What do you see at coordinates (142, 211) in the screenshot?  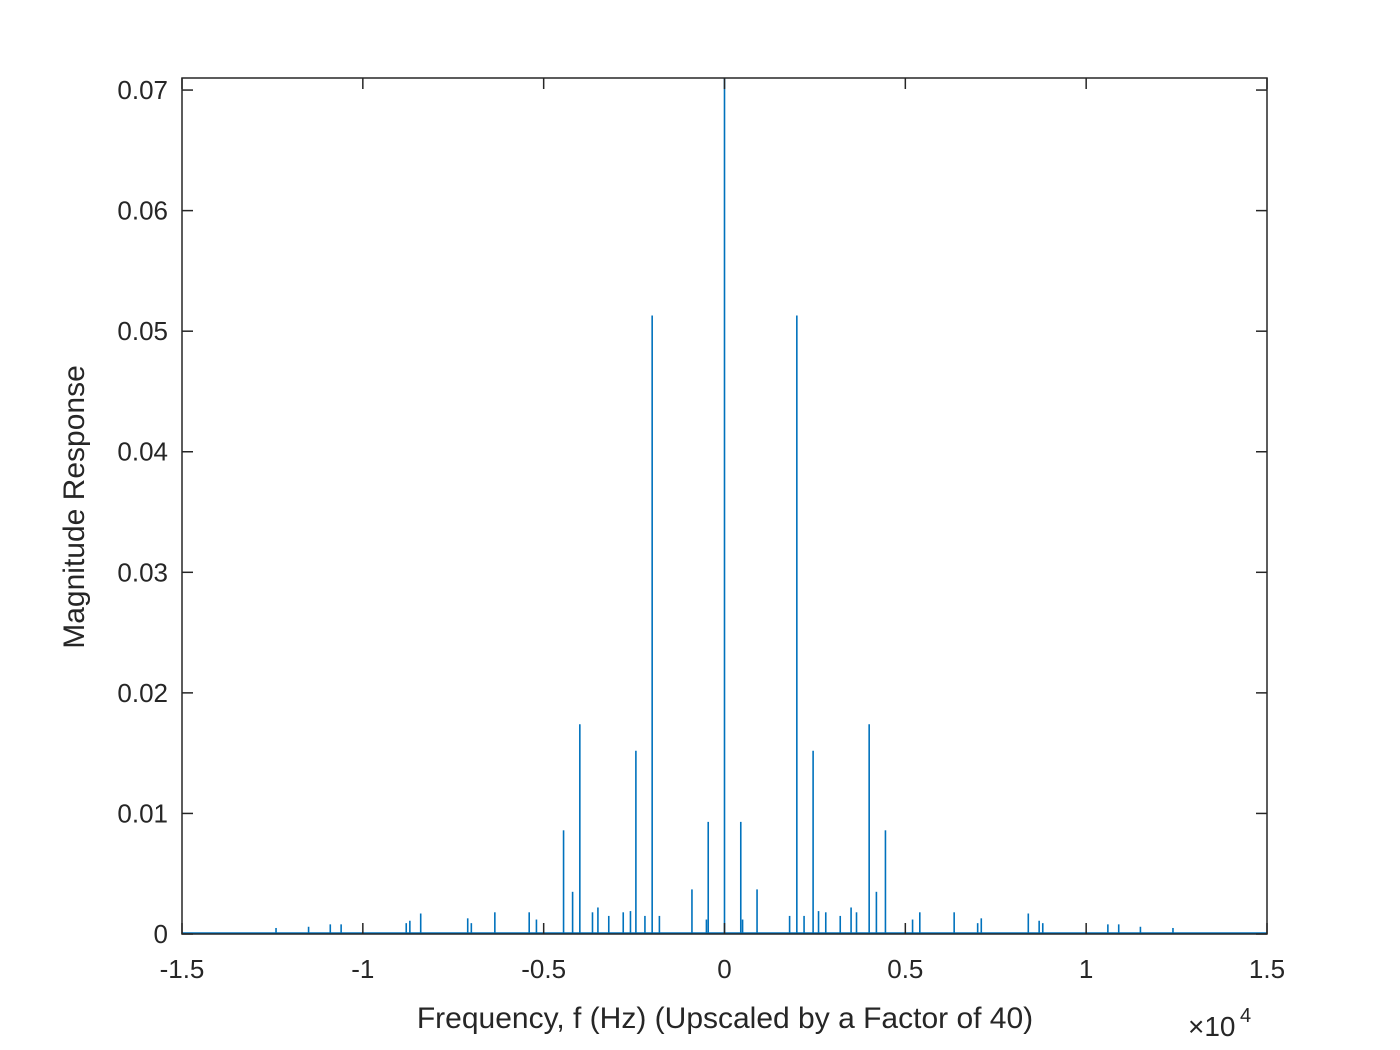 I see `y-tick-label: 0.06` at bounding box center [142, 211].